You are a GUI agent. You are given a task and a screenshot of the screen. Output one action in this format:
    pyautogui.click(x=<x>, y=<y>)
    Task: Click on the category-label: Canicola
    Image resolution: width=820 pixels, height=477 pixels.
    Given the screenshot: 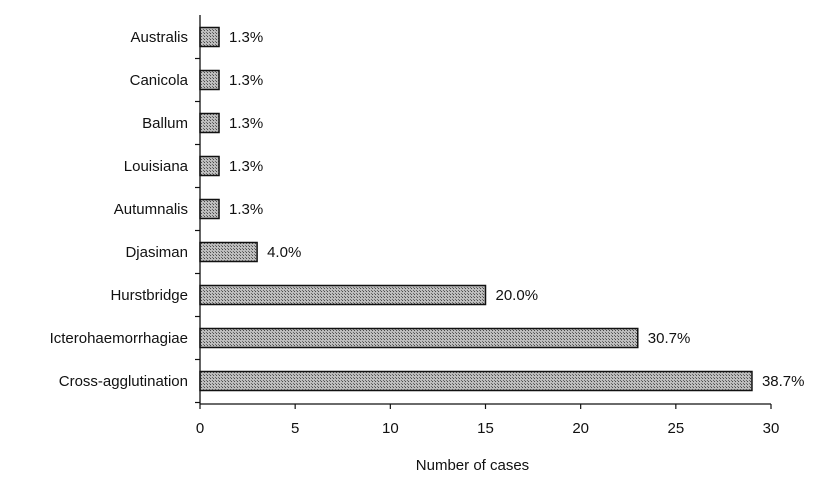 What is the action you would take?
    pyautogui.click(x=159, y=80)
    